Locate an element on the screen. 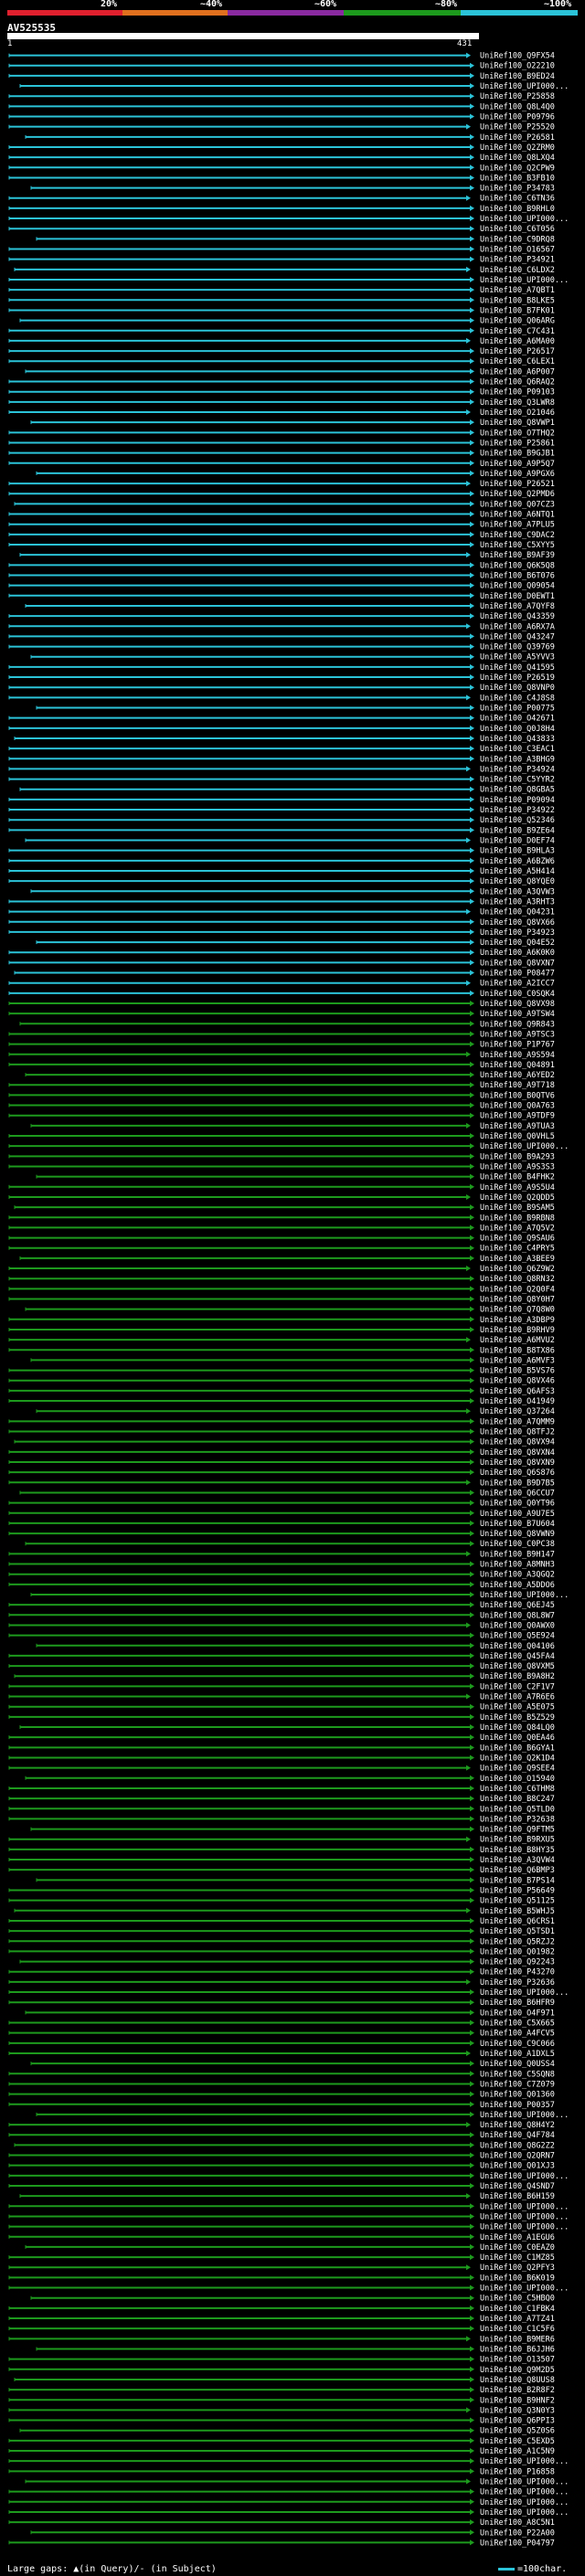  hit-label: UniRef100_Q0VHL5 is located at coordinates (517, 1136).